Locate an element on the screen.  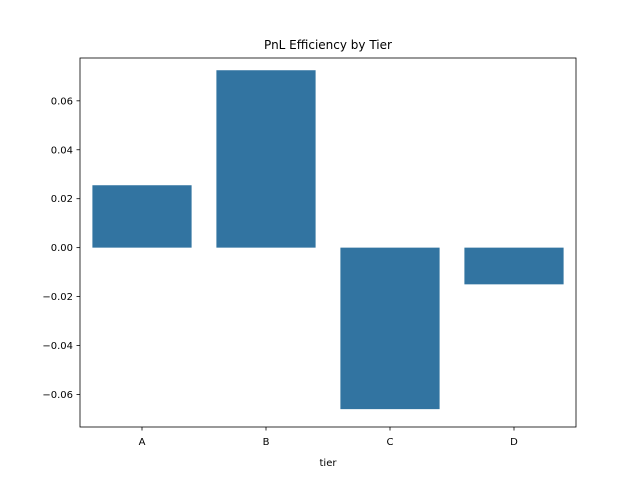
y-tick-label-4: 0.02 is located at coordinates (62, 199).